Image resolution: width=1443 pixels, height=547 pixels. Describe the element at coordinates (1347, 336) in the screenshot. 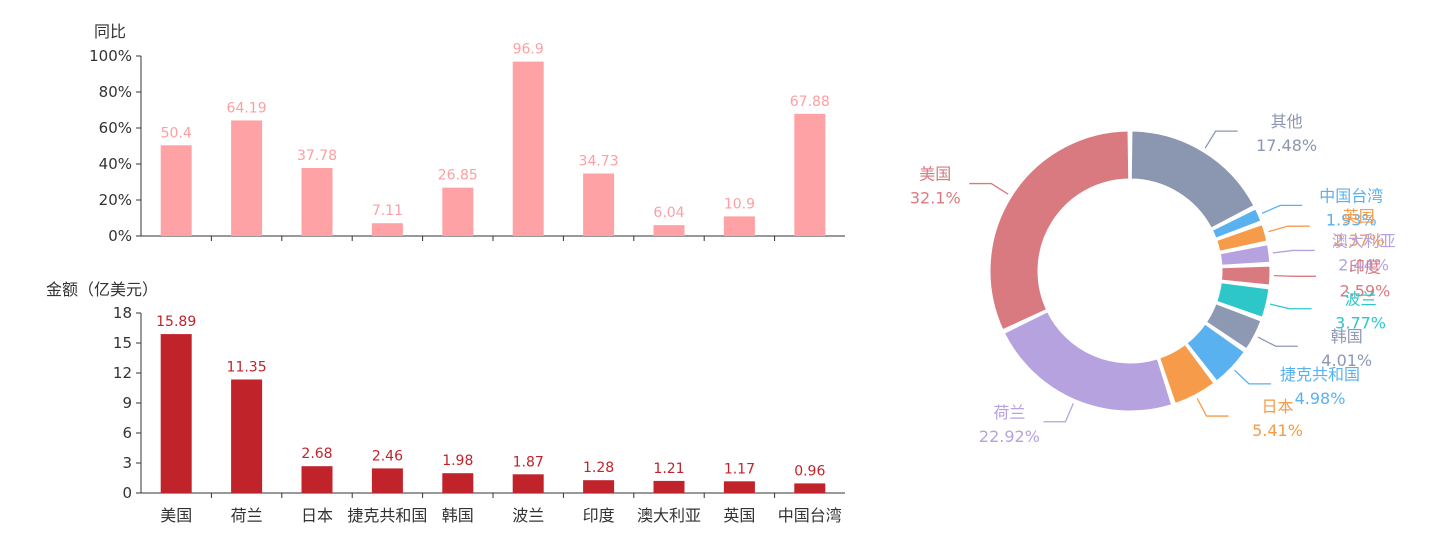

I see `donut-slice-name: 韩国` at that location.